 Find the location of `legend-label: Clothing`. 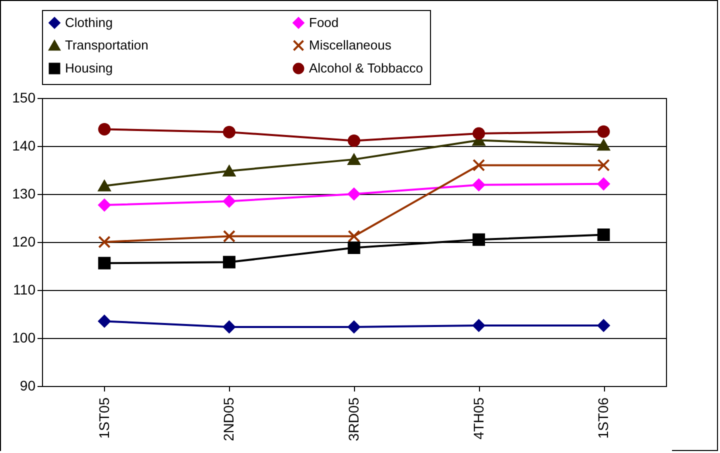

legend-label: Clothing is located at coordinates (89, 22).